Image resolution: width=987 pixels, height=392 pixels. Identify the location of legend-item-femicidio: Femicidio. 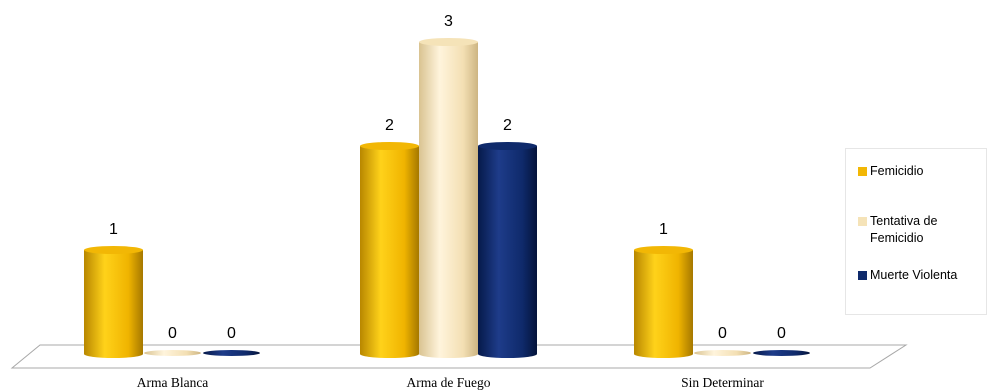
(921, 171).